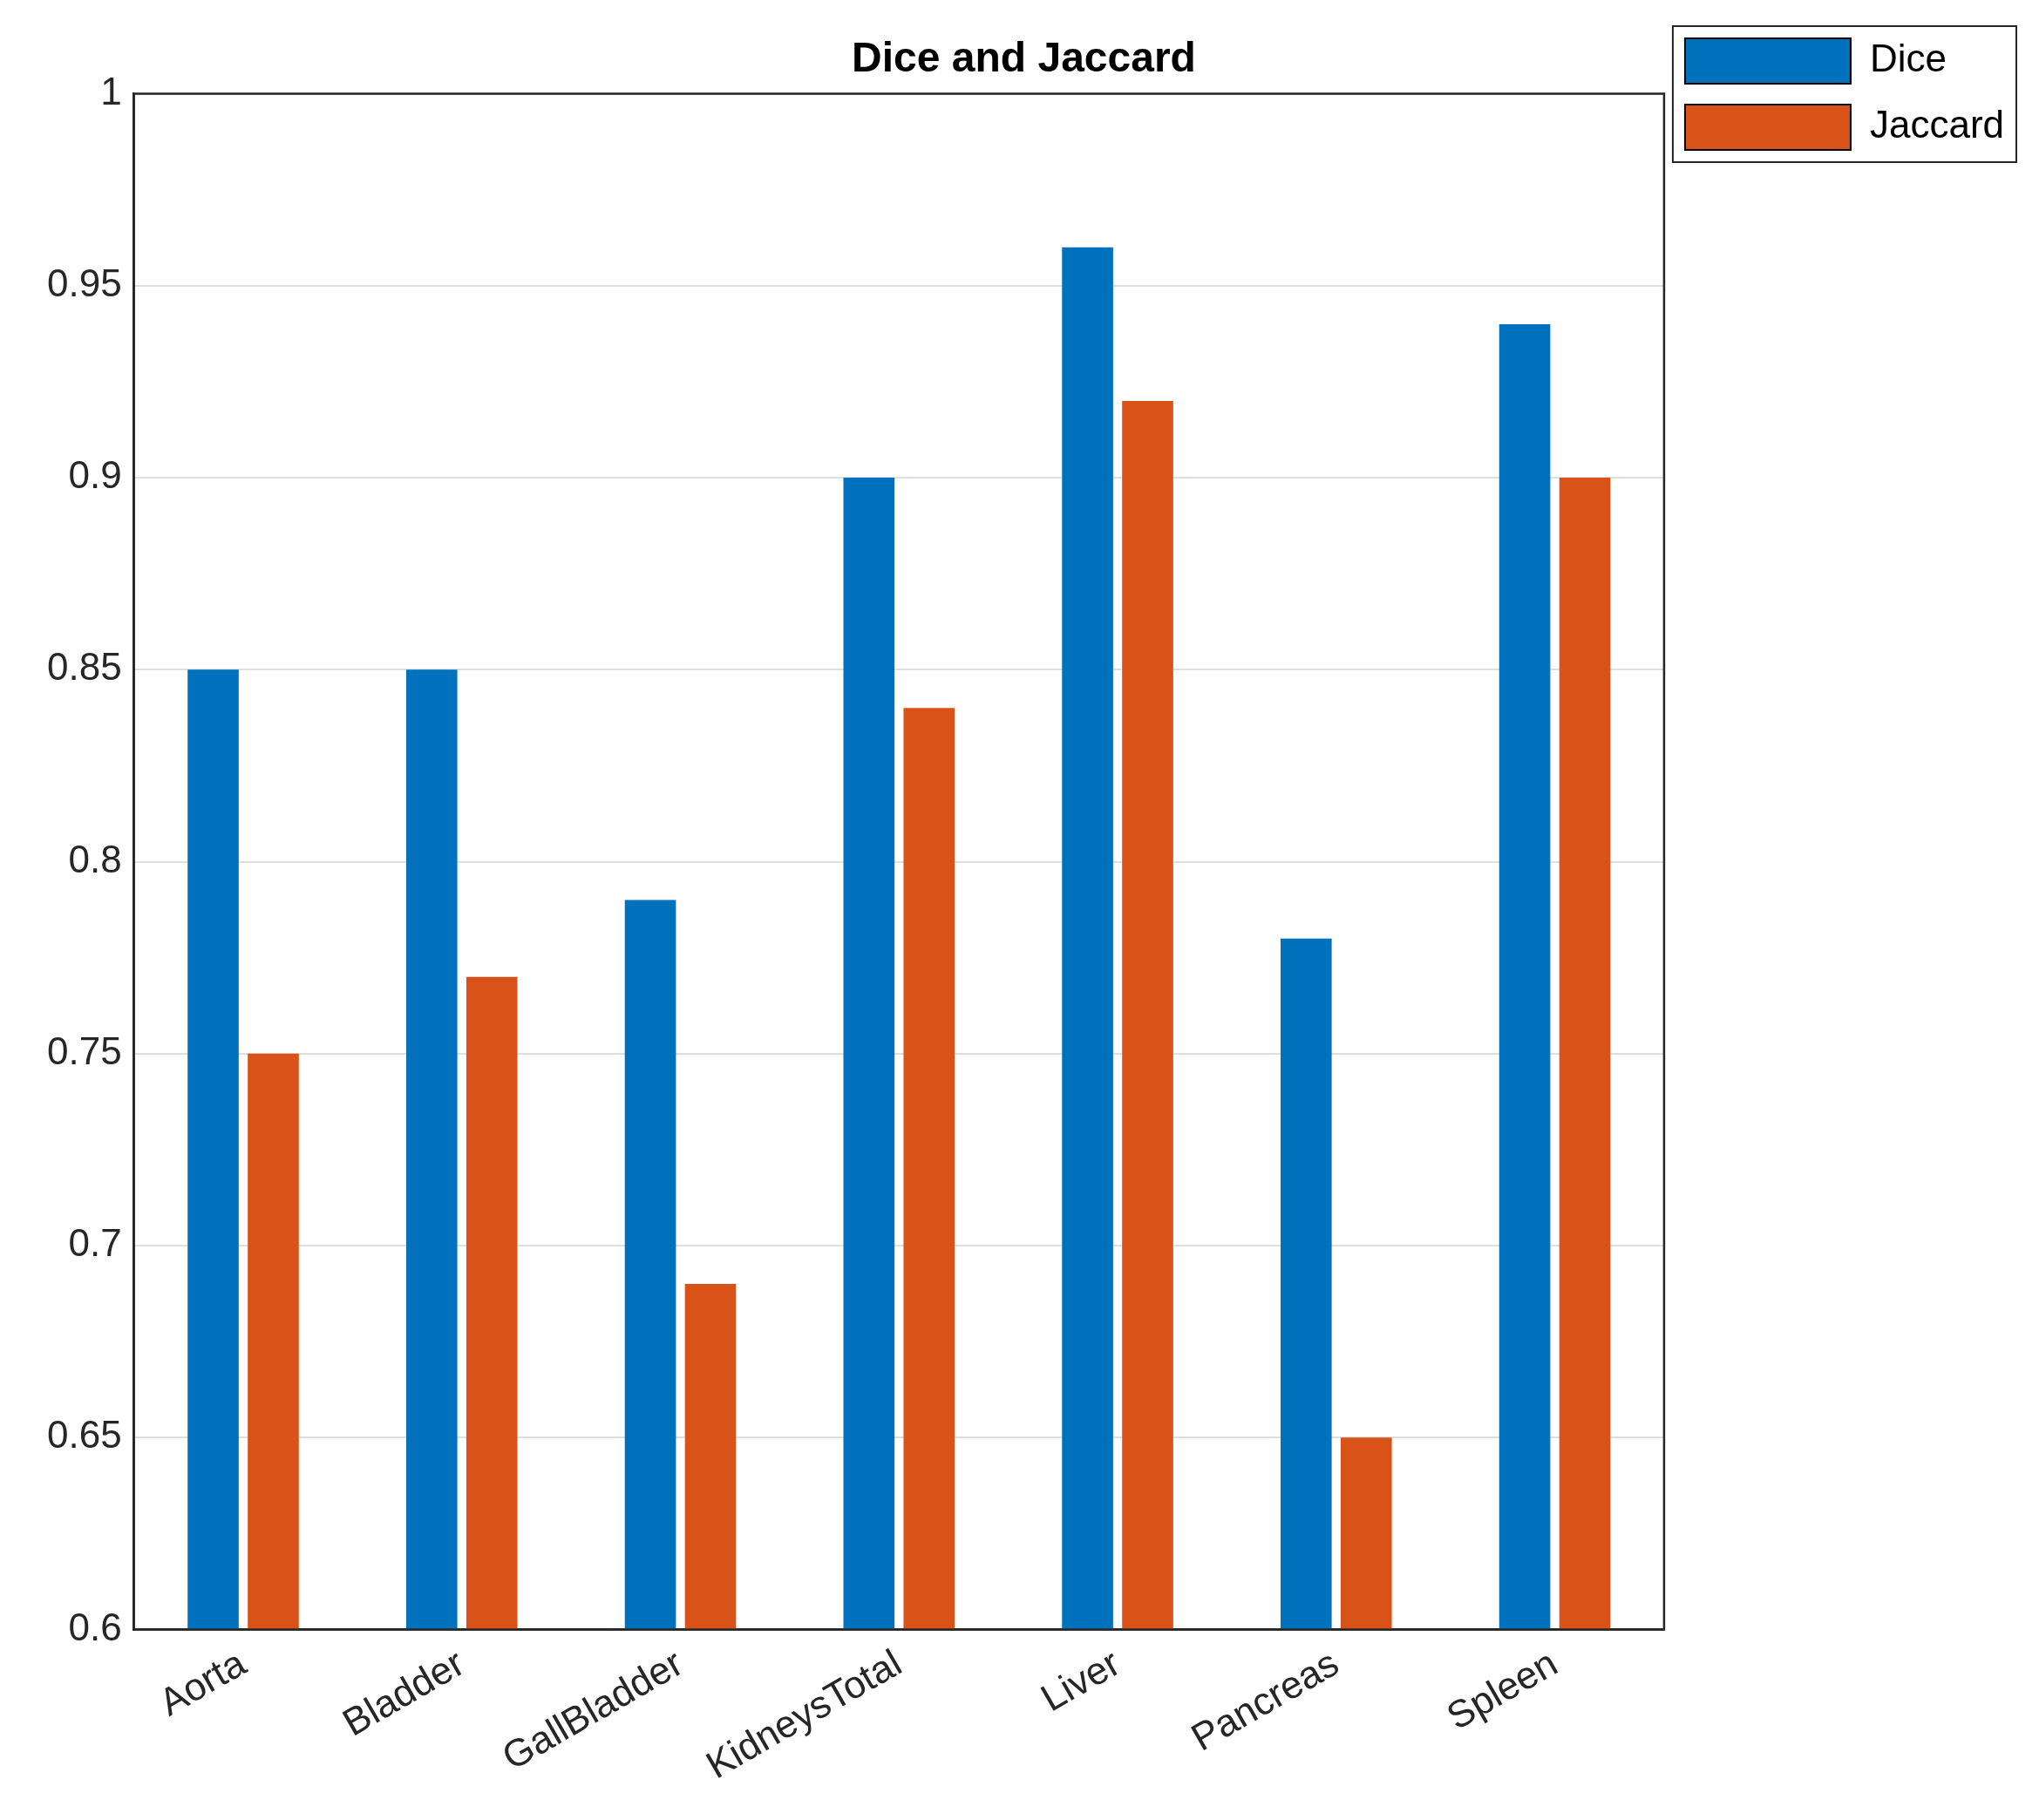 The height and width of the screenshot is (1820, 2039). Describe the element at coordinates (95, 1243) in the screenshot. I see `y-tick-label: 0.7` at that location.